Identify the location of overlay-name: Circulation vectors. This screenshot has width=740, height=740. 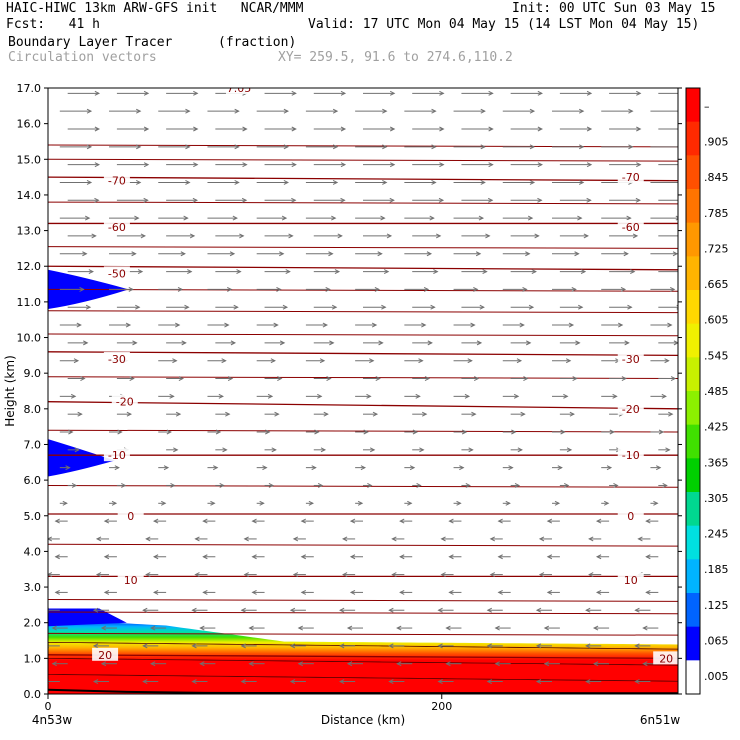
(82, 57).